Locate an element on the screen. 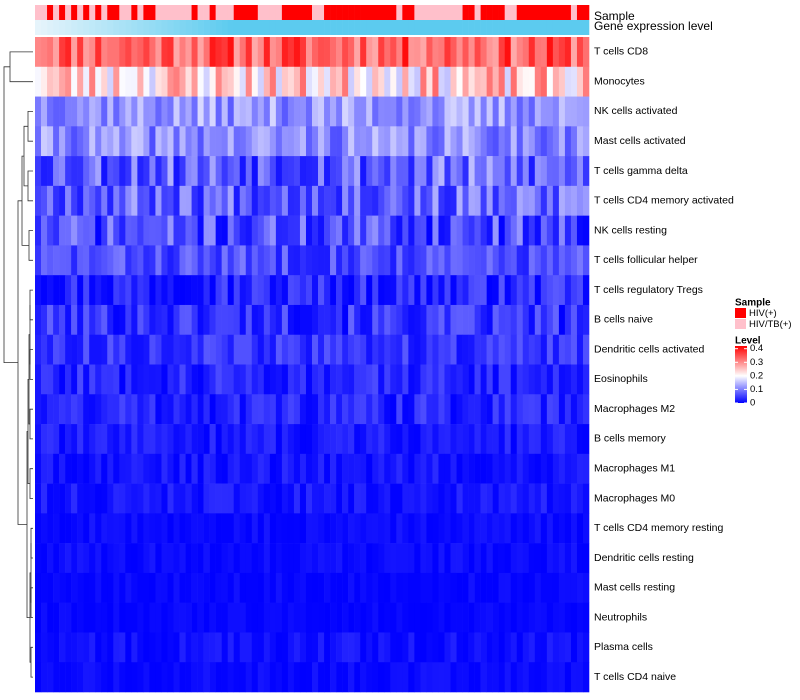  legend-level-title: Level is located at coordinates (748, 341).